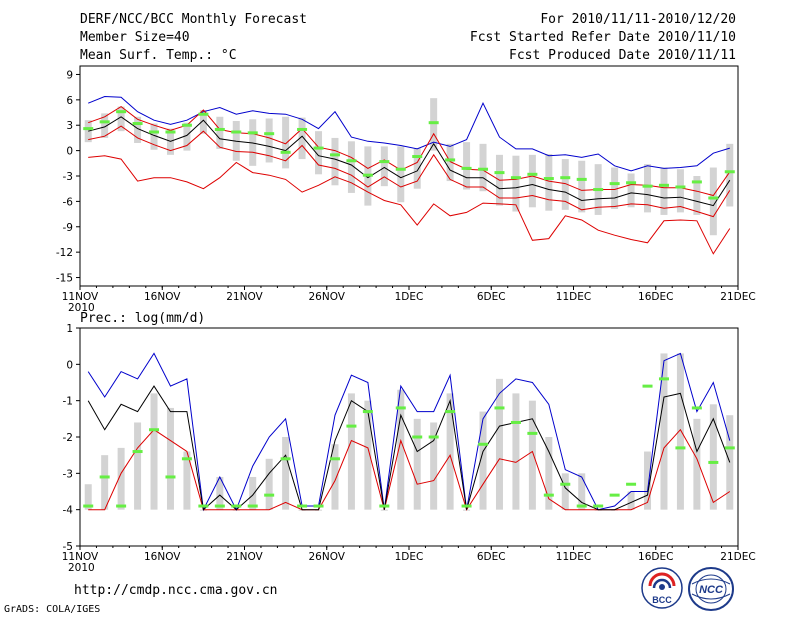 The height and width of the screenshot is (618, 800). Describe the element at coordinates (409, 133) in the screenshot. I see `temp-series-ensemble-max` at that location.